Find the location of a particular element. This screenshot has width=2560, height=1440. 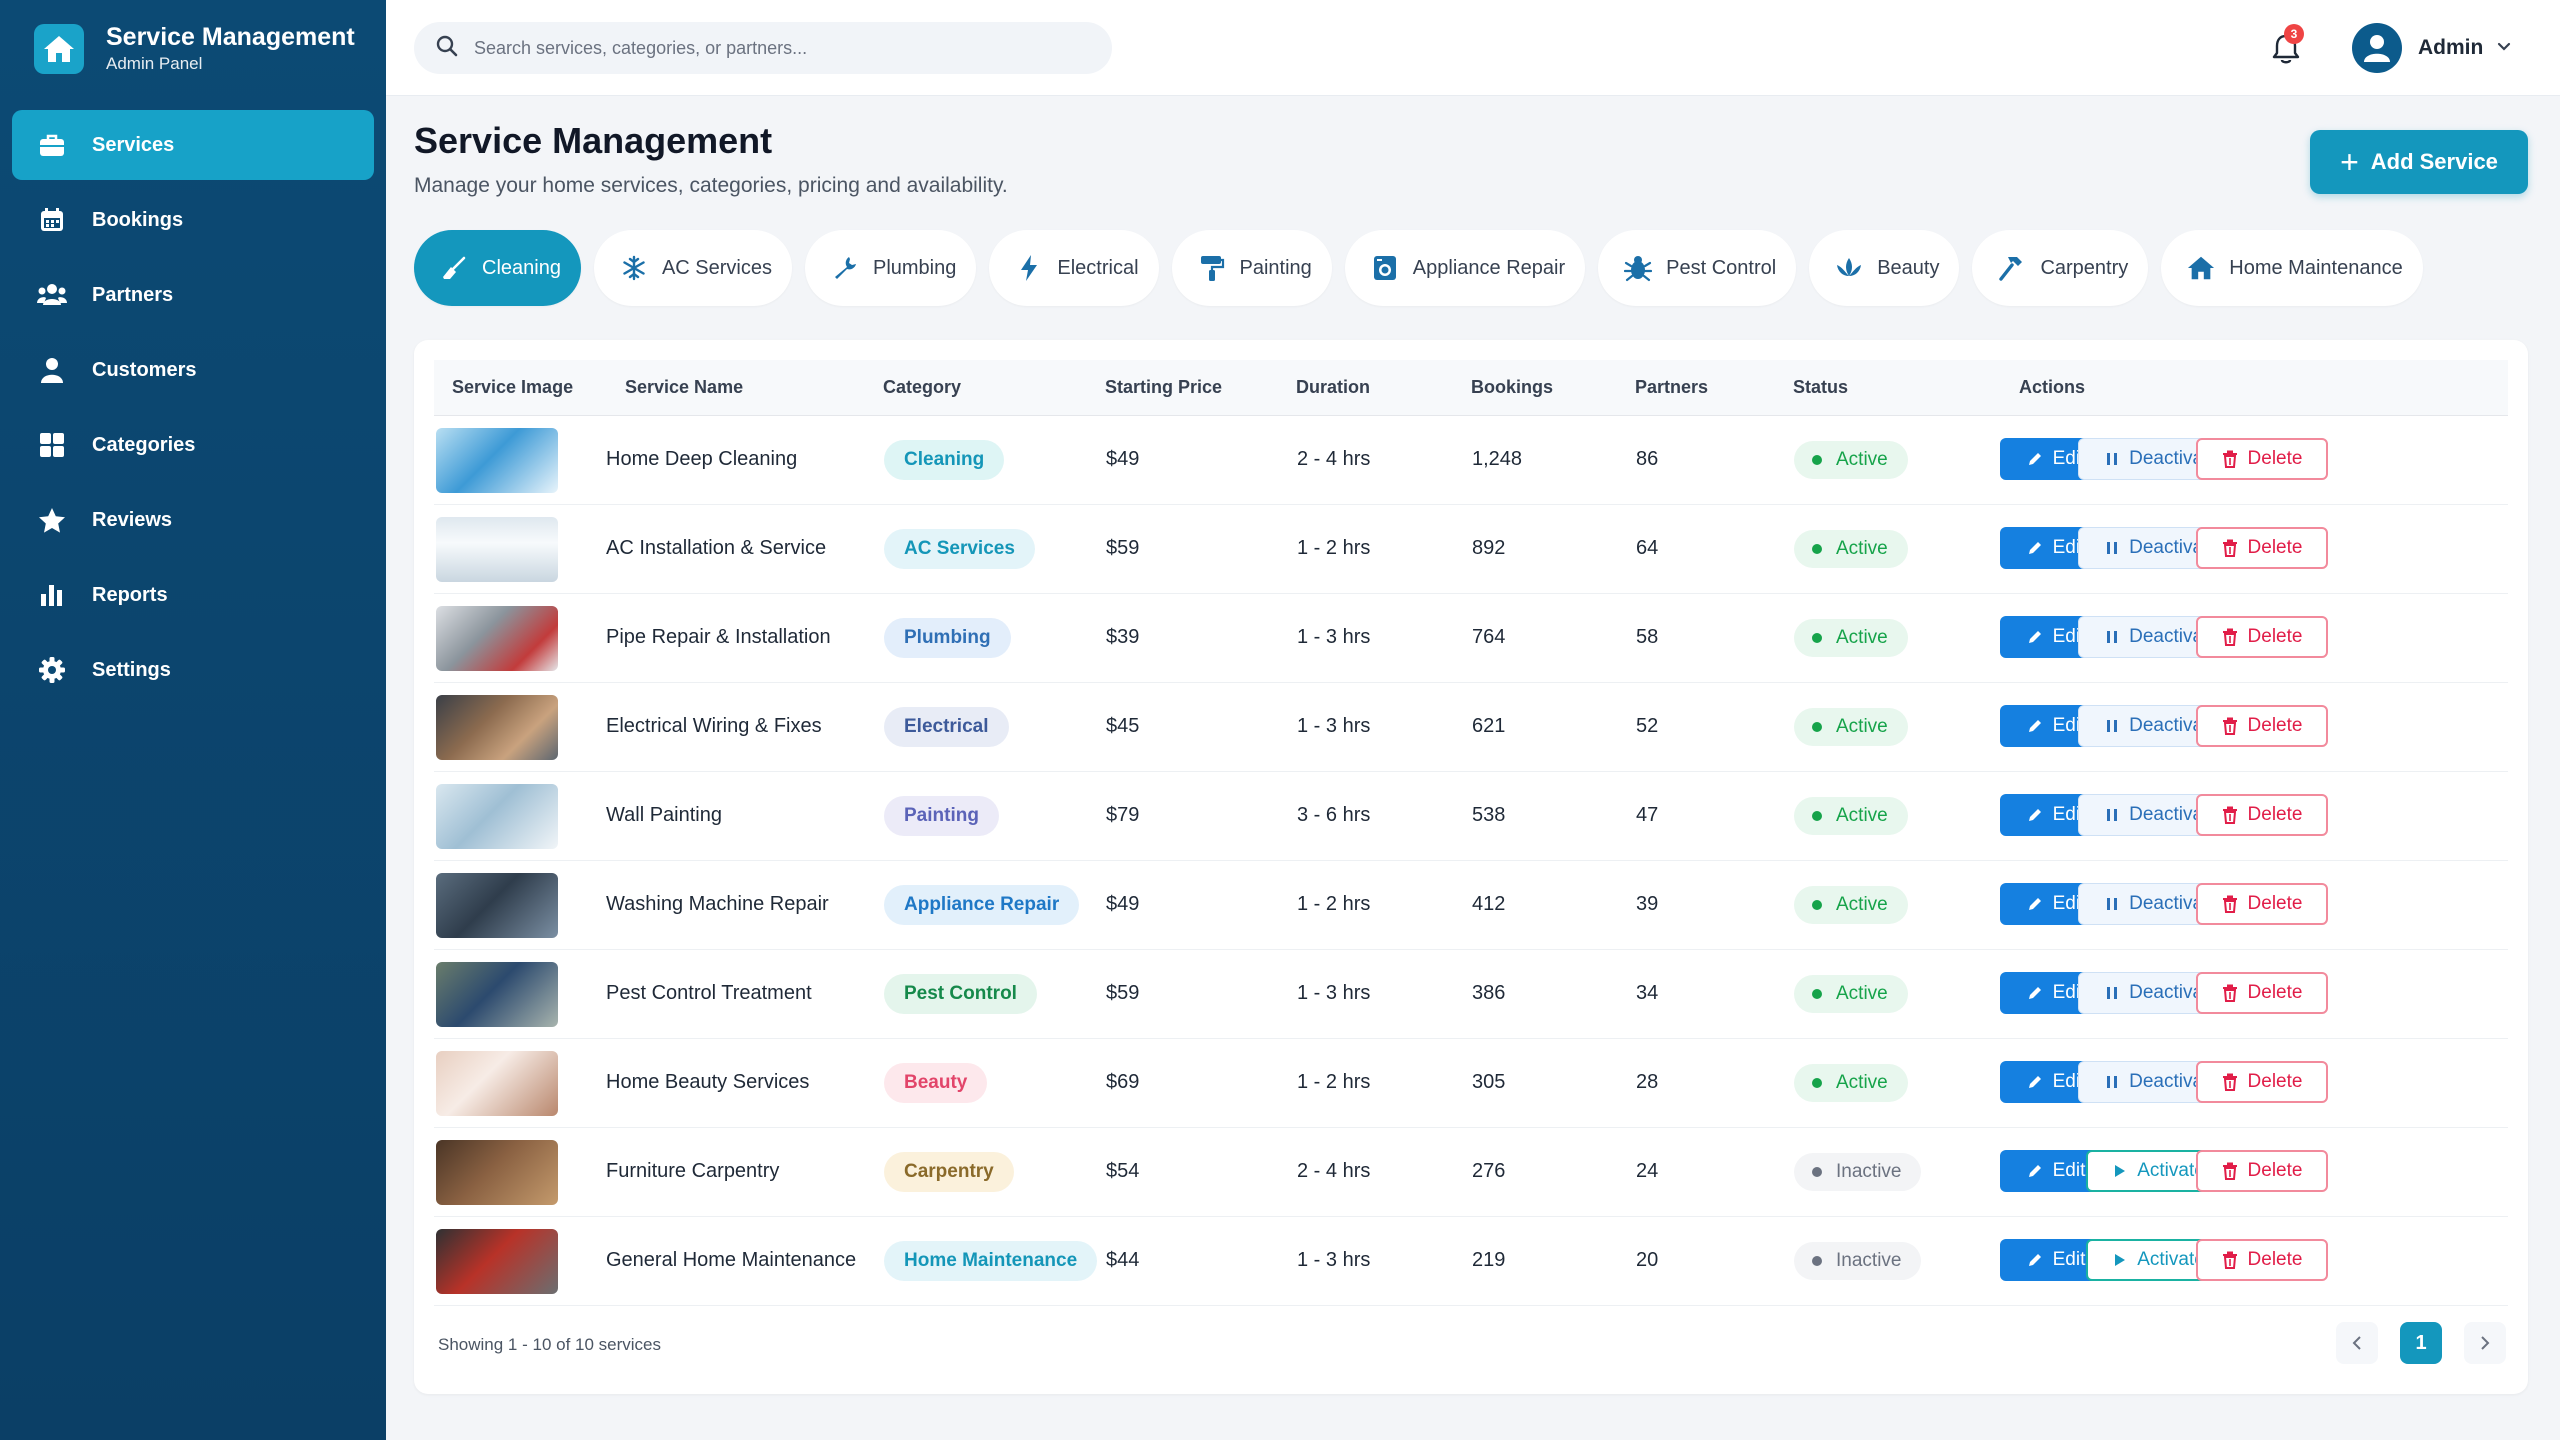

prev-page-button is located at coordinates (2357, 1343).